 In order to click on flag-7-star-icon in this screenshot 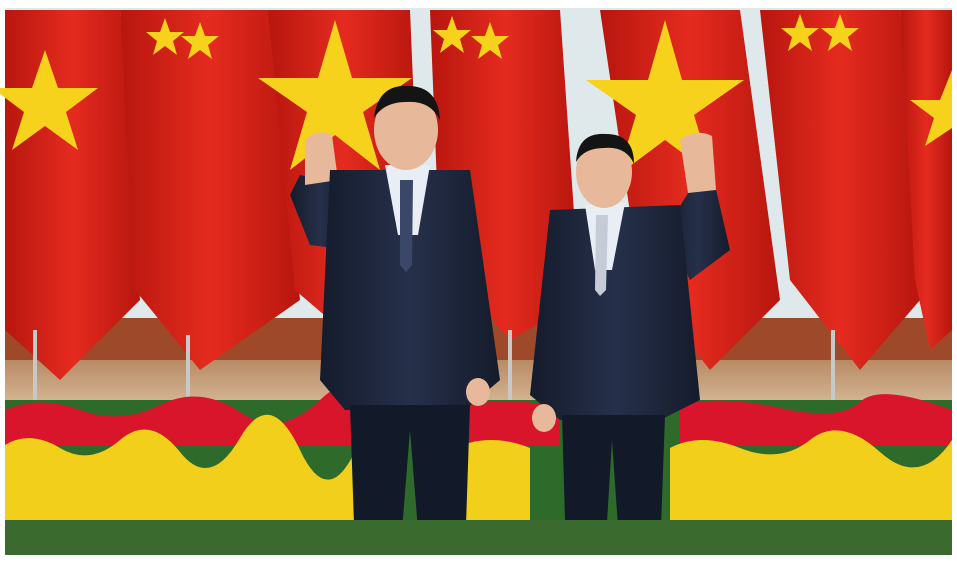, I will do `click(931, 108)`.